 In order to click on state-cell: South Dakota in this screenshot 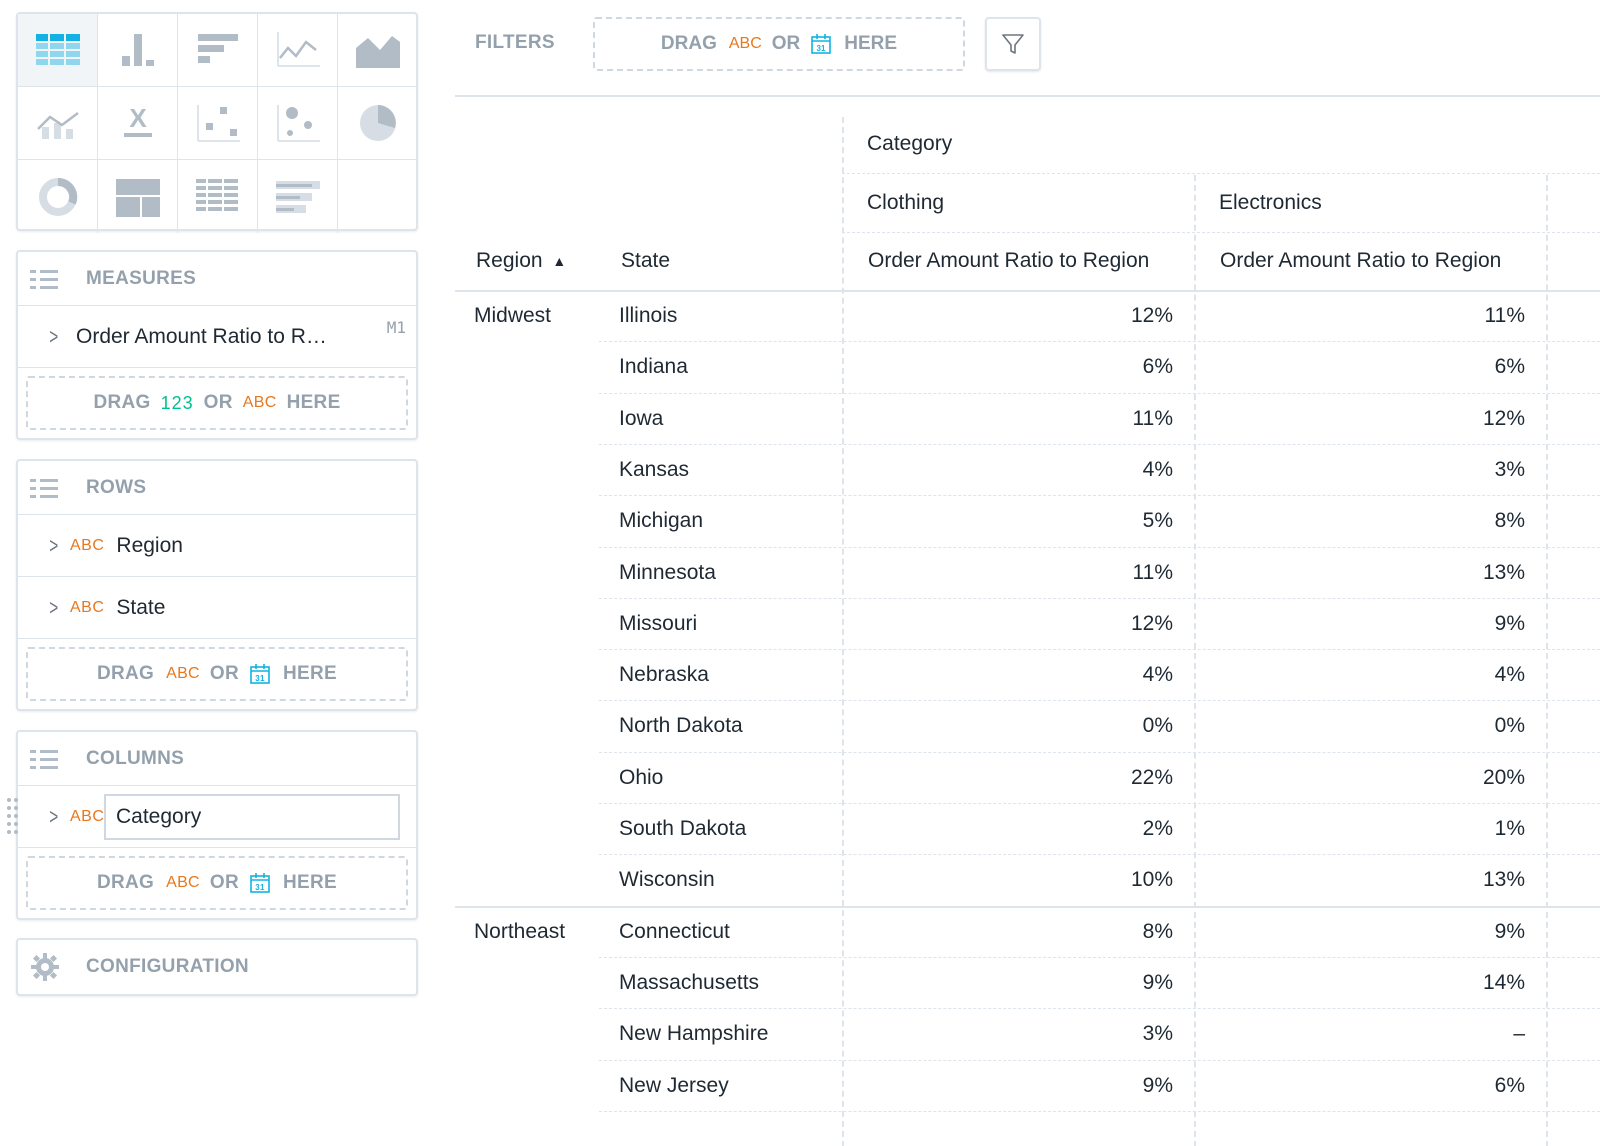, I will do `click(683, 828)`.